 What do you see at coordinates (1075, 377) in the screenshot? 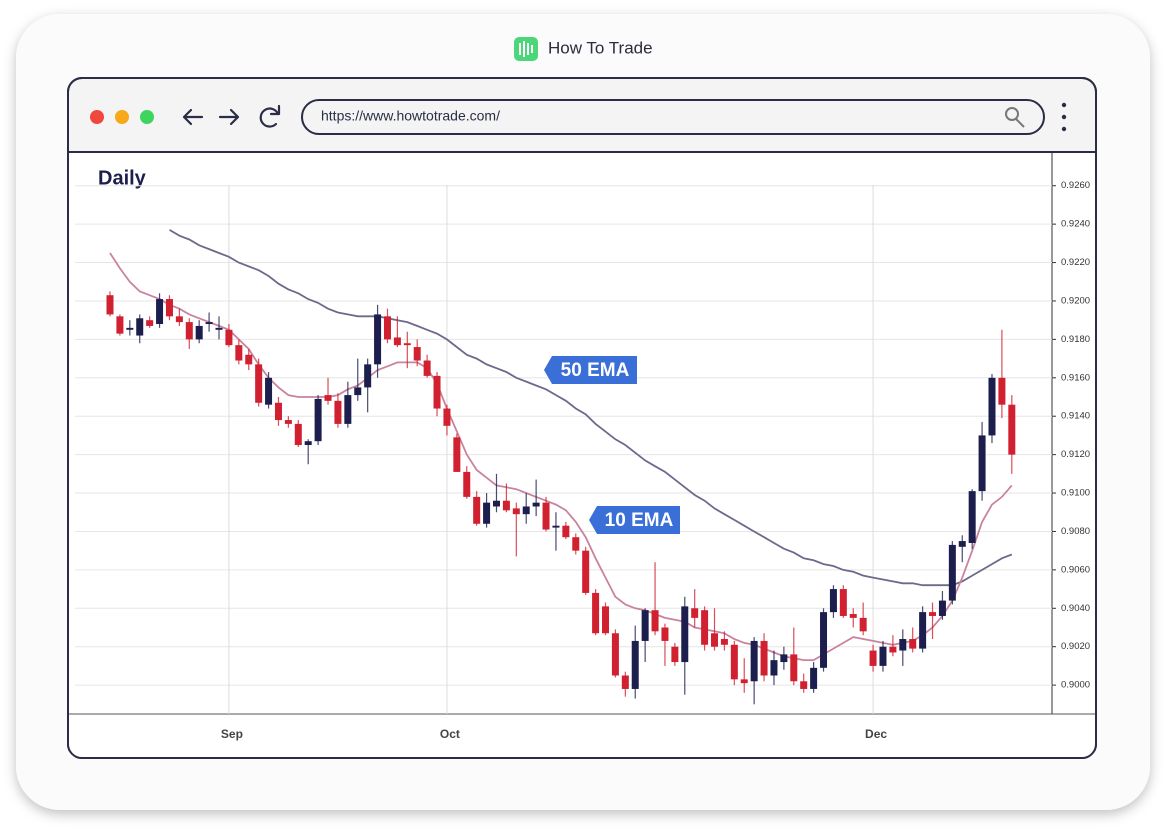
I see `y-tick-label: 0.9160` at bounding box center [1075, 377].